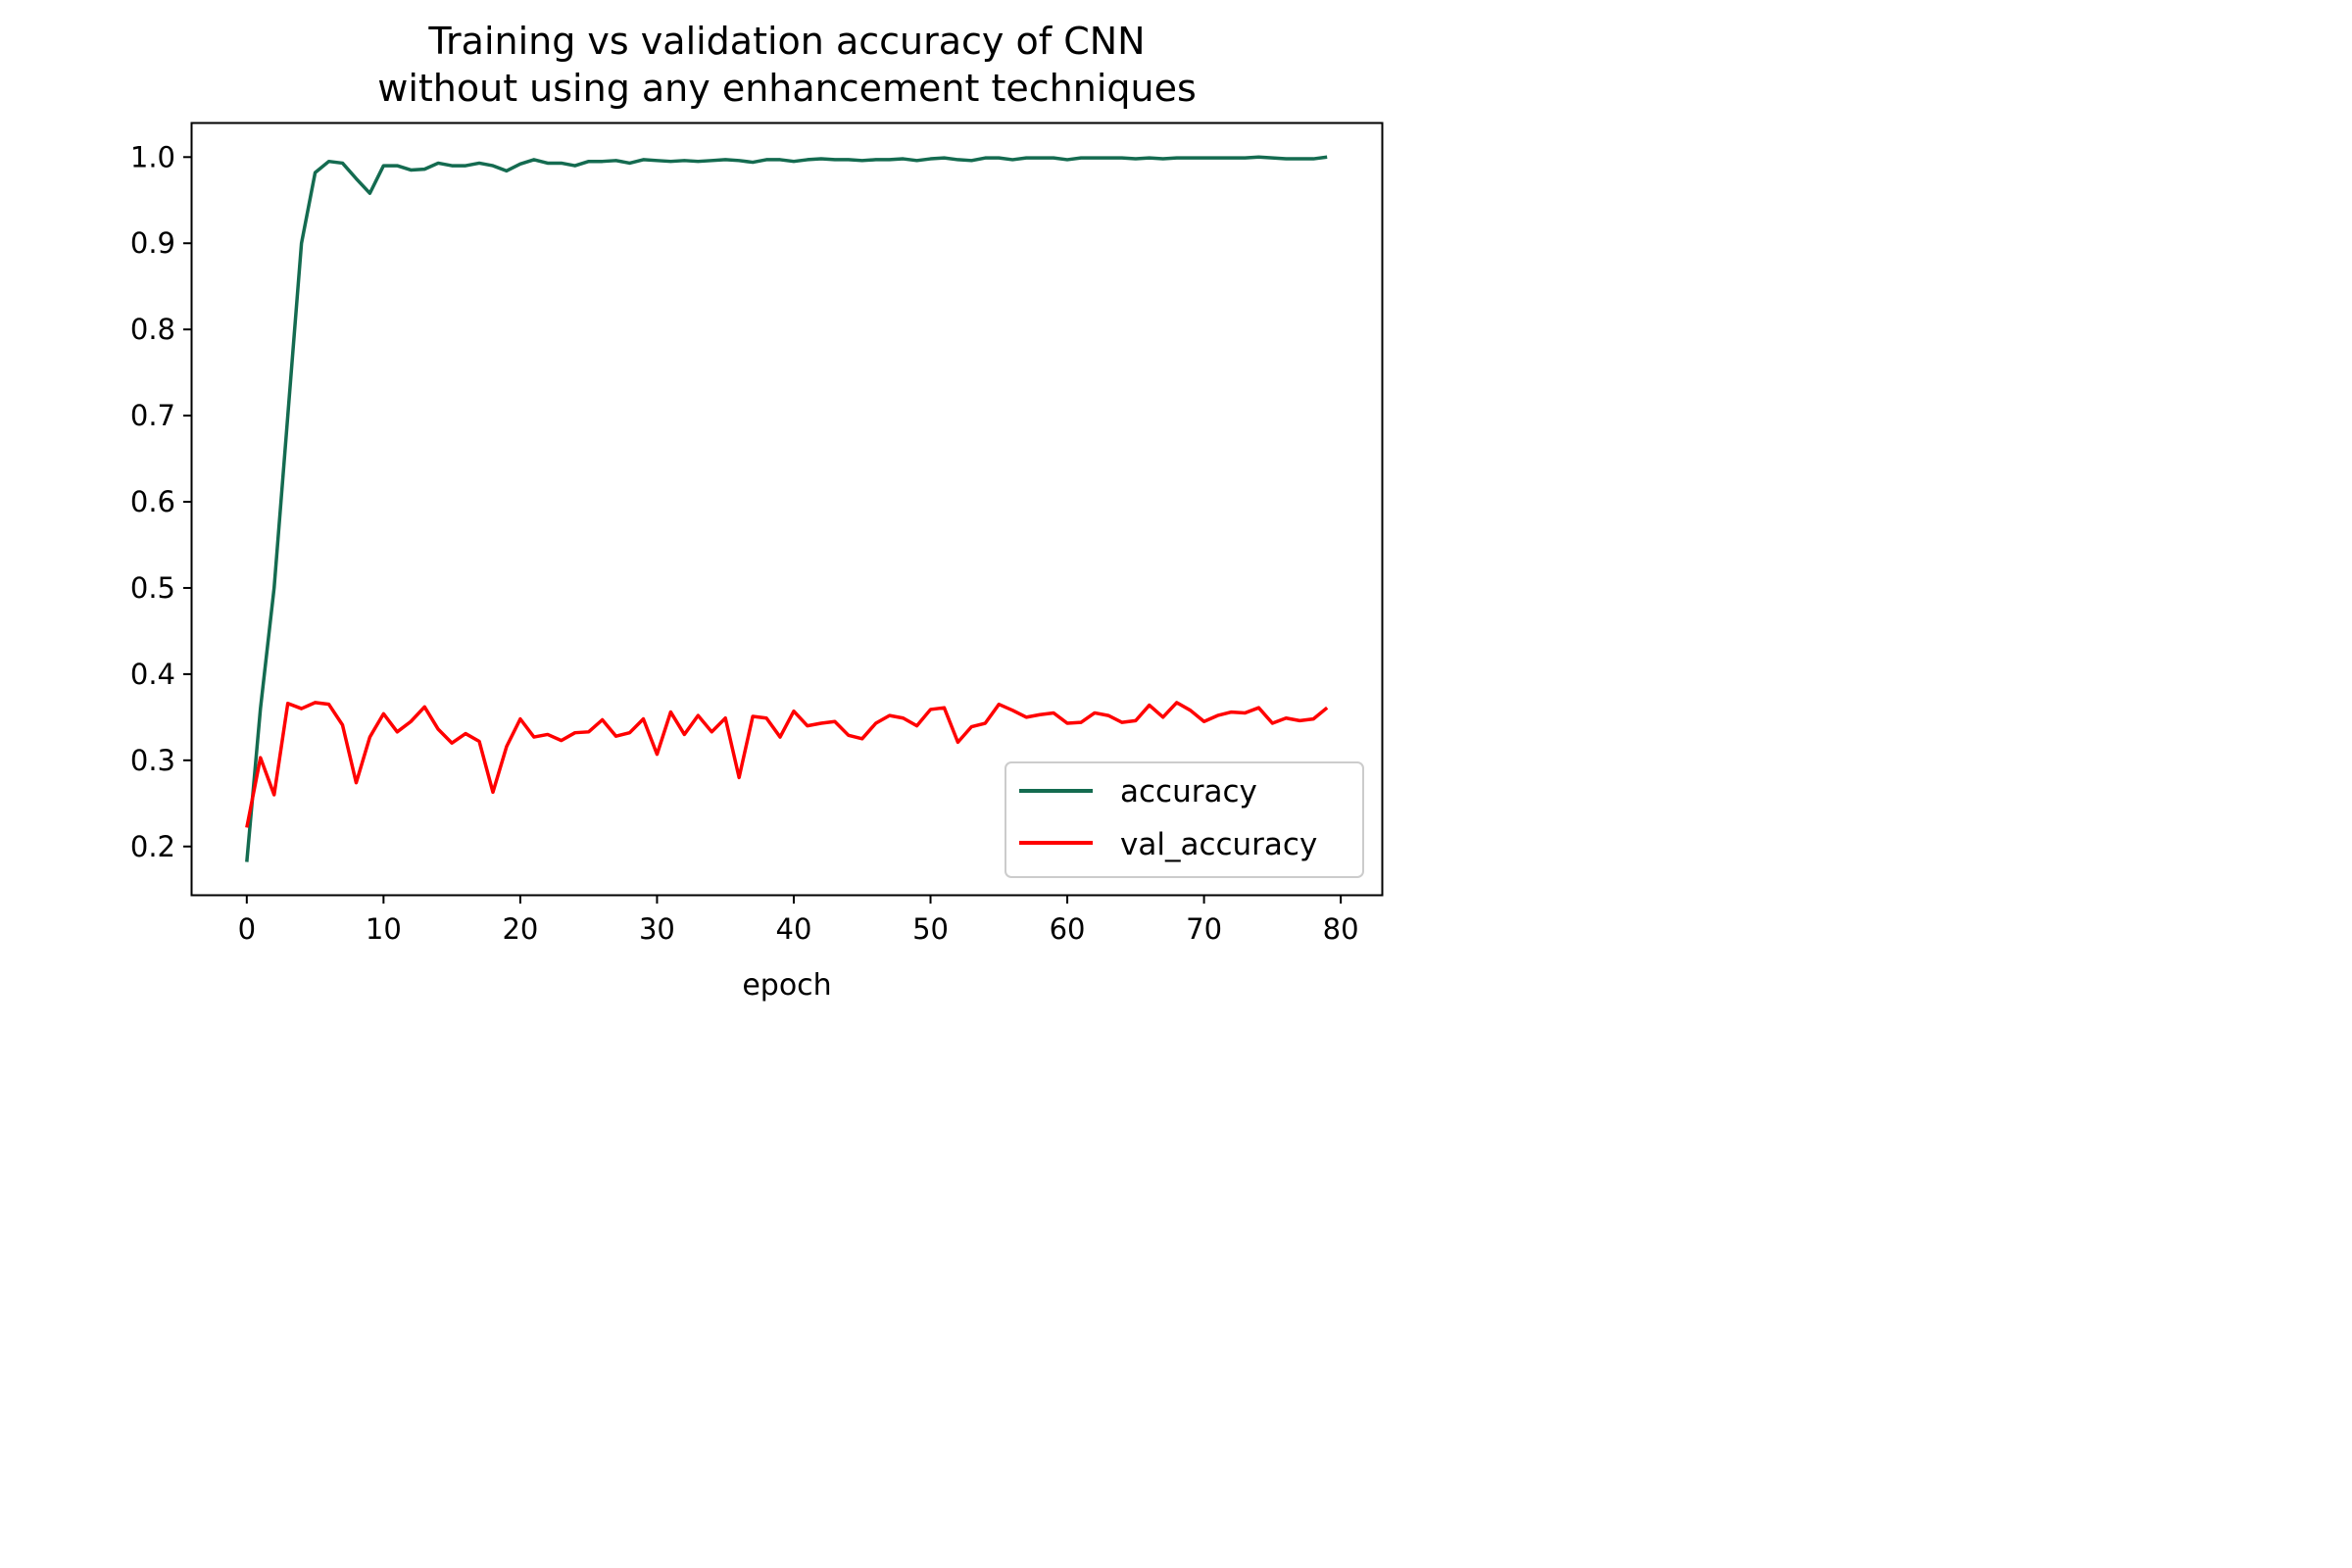  What do you see at coordinates (152, 588) in the screenshot?
I see `y-tick-label: 0.5` at bounding box center [152, 588].